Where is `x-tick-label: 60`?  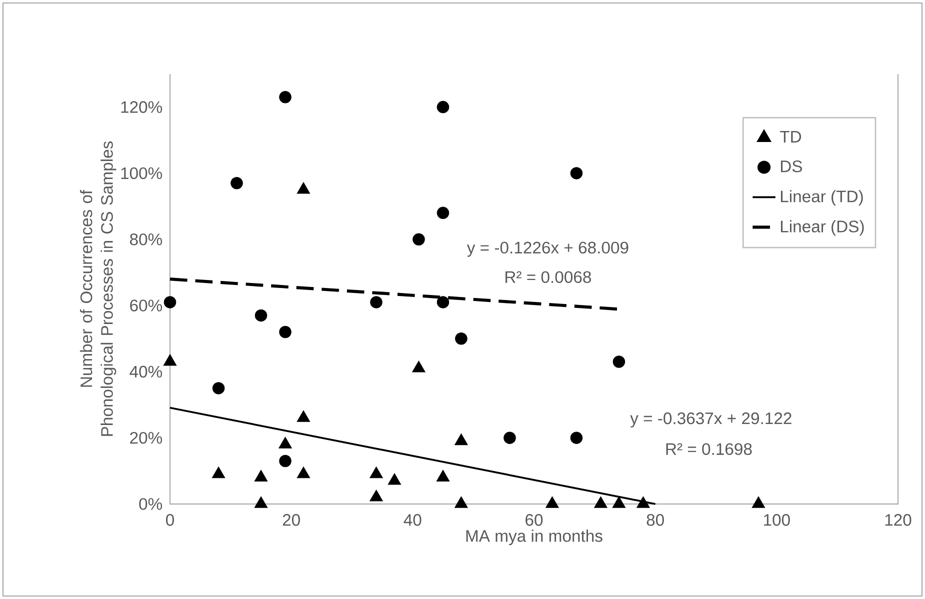 x-tick-label: 60 is located at coordinates (534, 520).